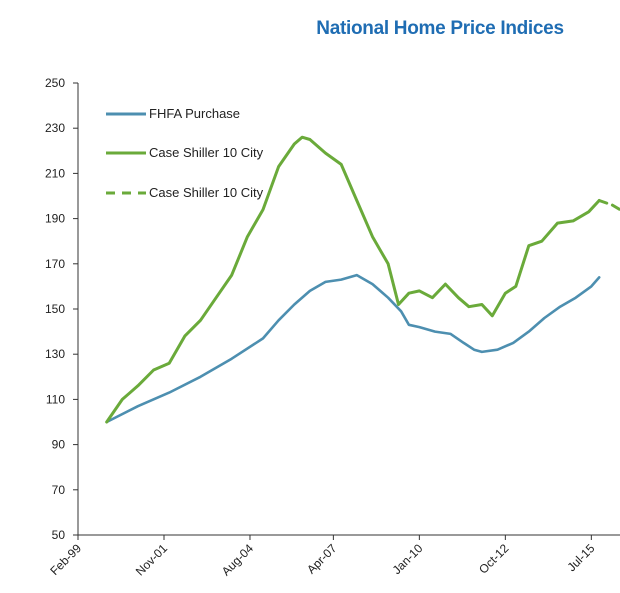  Describe the element at coordinates (237, 559) in the screenshot. I see `x-tick-label: Aug-04` at that location.